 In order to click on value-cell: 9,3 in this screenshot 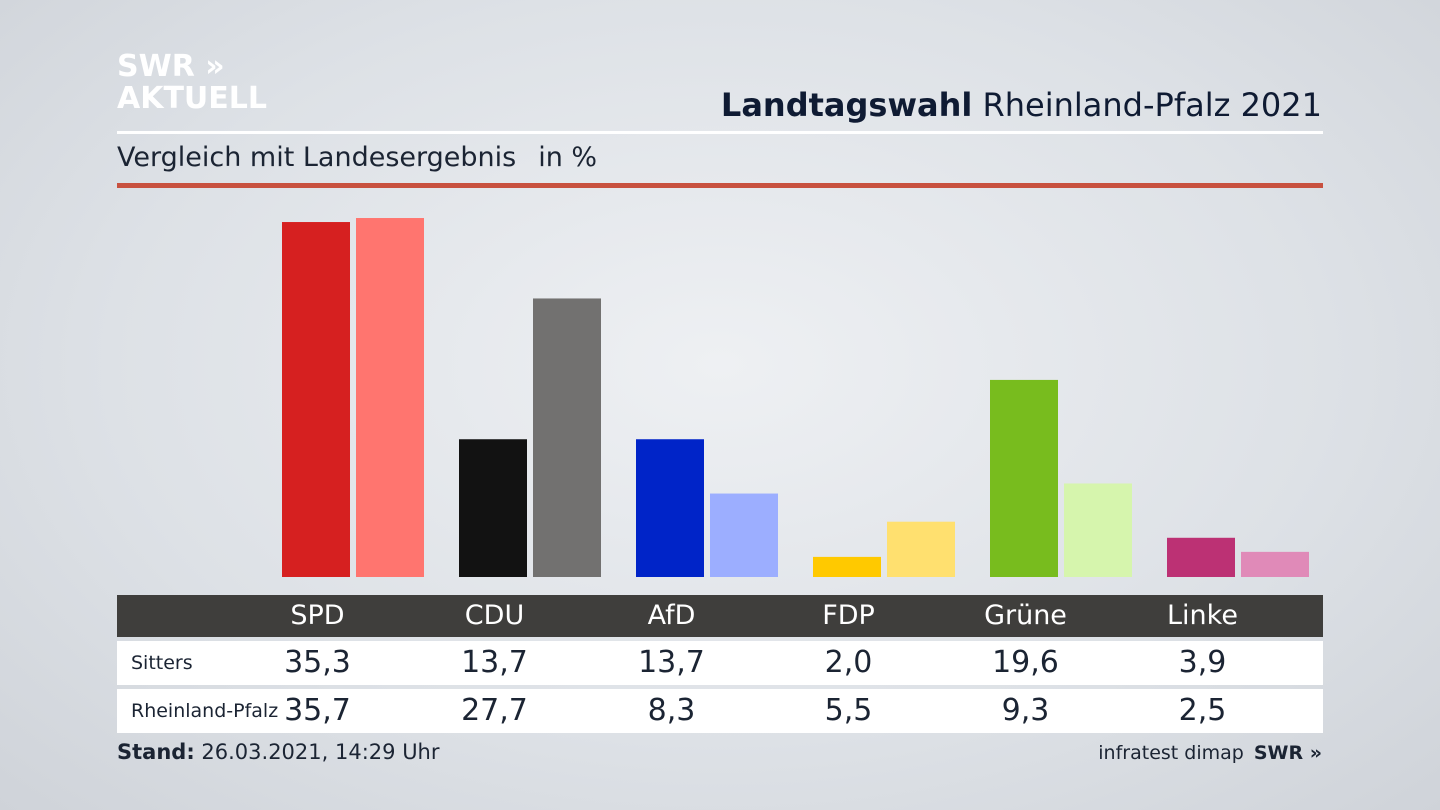, I will do `click(1025, 710)`.